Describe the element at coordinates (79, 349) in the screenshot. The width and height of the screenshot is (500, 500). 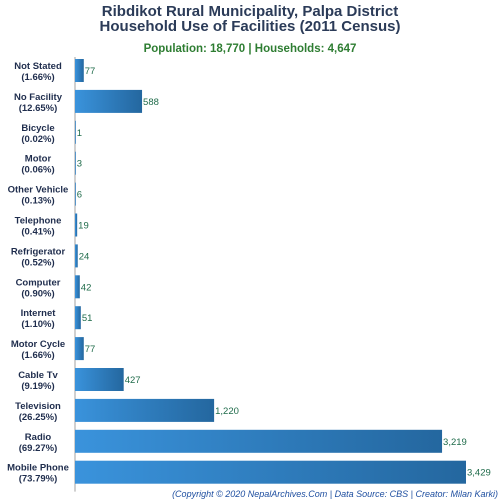
I see `bar-motor-cycle` at that location.